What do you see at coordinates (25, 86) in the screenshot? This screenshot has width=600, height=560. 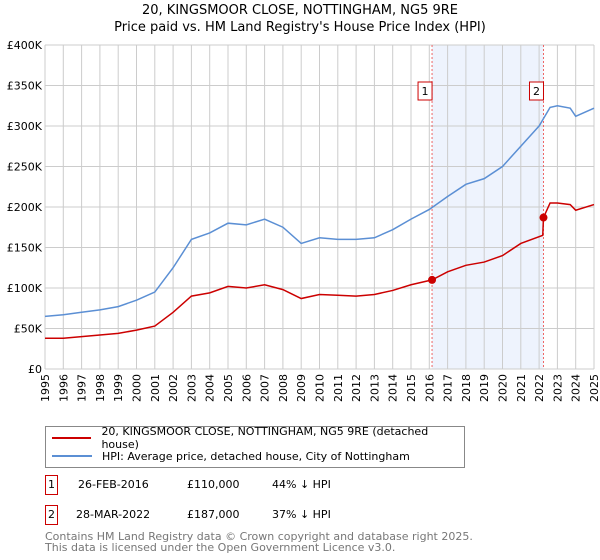 I see `y-tick-label: £350K` at bounding box center [25, 86].